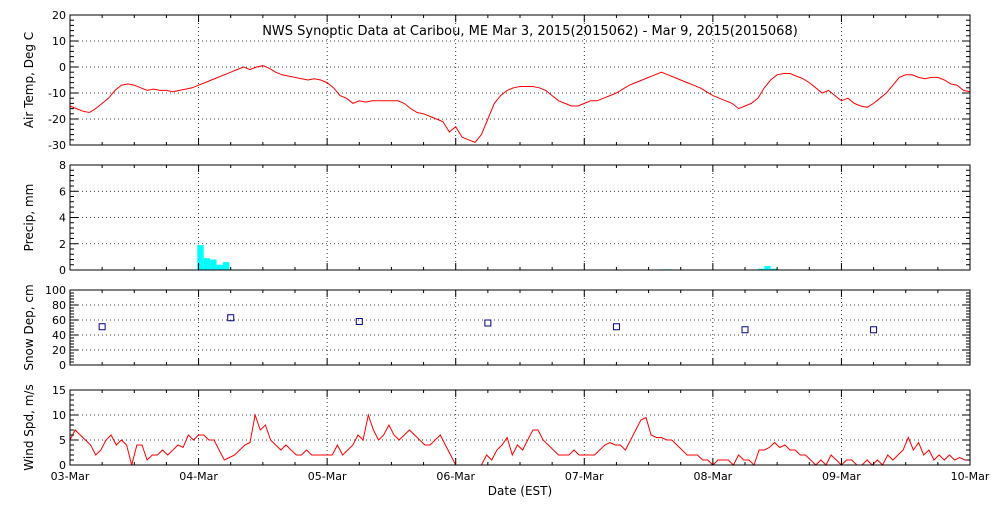 This screenshot has height=505, width=1000. What do you see at coordinates (198, 476) in the screenshot?
I see `x-tick-label: 04-Mar` at bounding box center [198, 476].